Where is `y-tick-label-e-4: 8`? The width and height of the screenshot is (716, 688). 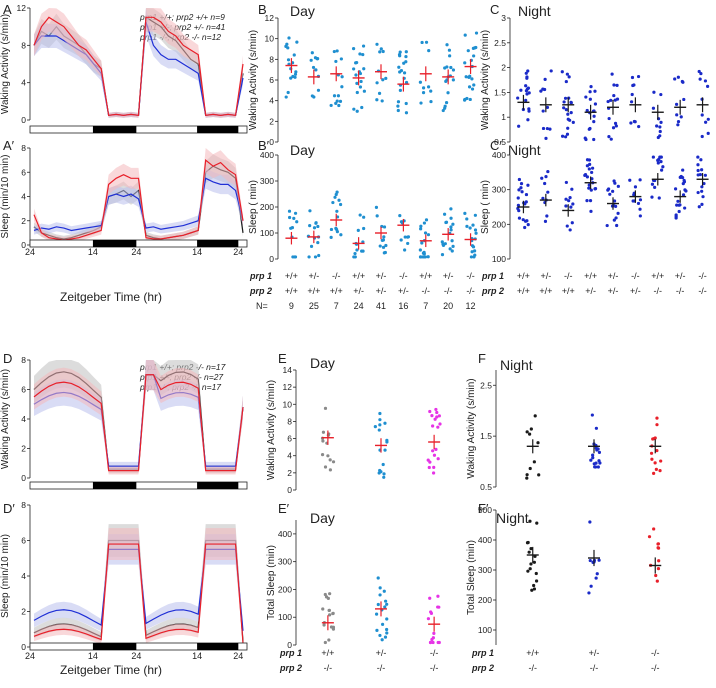
y-tick-label-e-4: 8 is located at coordinates (289, 421).